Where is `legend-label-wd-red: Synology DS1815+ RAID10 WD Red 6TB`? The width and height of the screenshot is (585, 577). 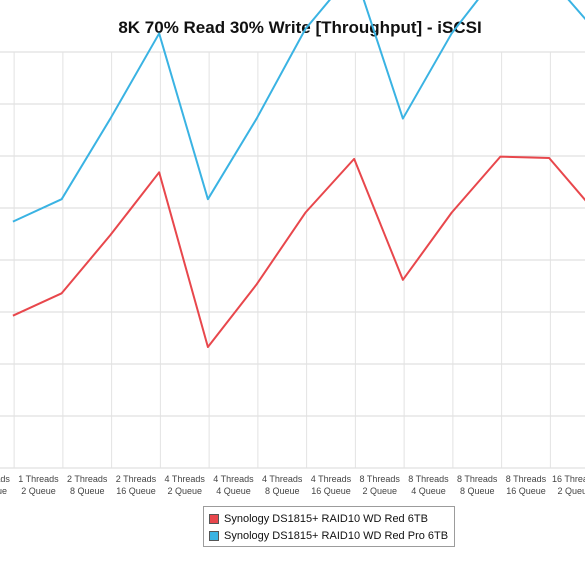 legend-label-wd-red: Synology DS1815+ RAID10 WD Red 6TB is located at coordinates (326, 518).